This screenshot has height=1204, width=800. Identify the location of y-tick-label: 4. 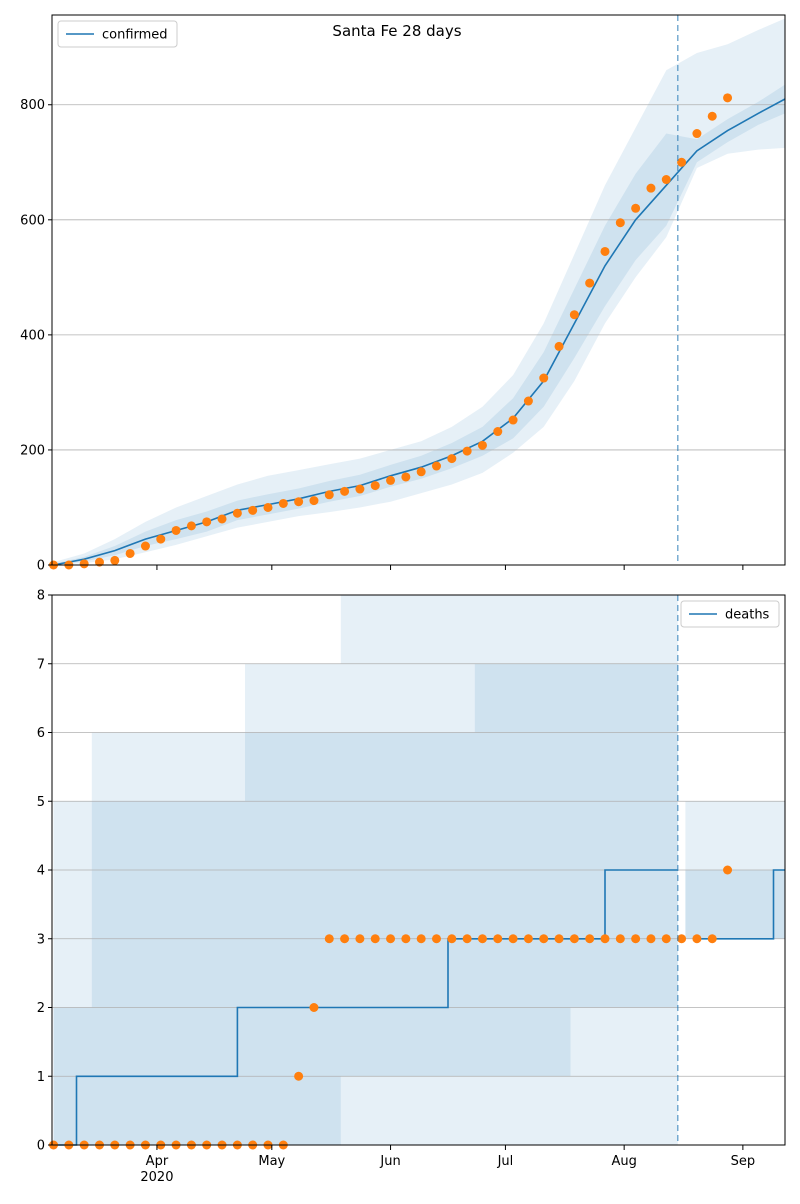
(41, 871).